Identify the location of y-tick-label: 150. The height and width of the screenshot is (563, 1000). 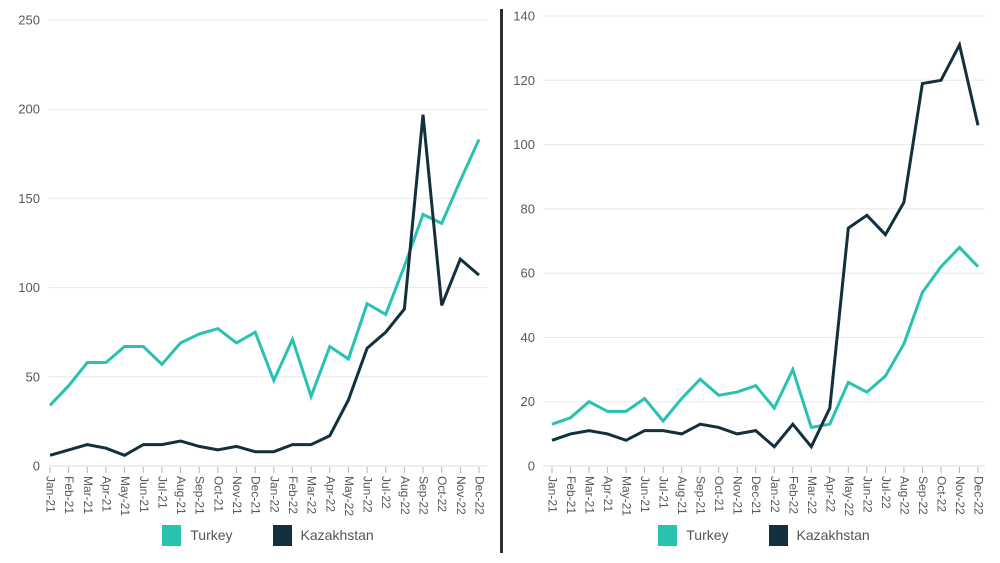
(29, 198).